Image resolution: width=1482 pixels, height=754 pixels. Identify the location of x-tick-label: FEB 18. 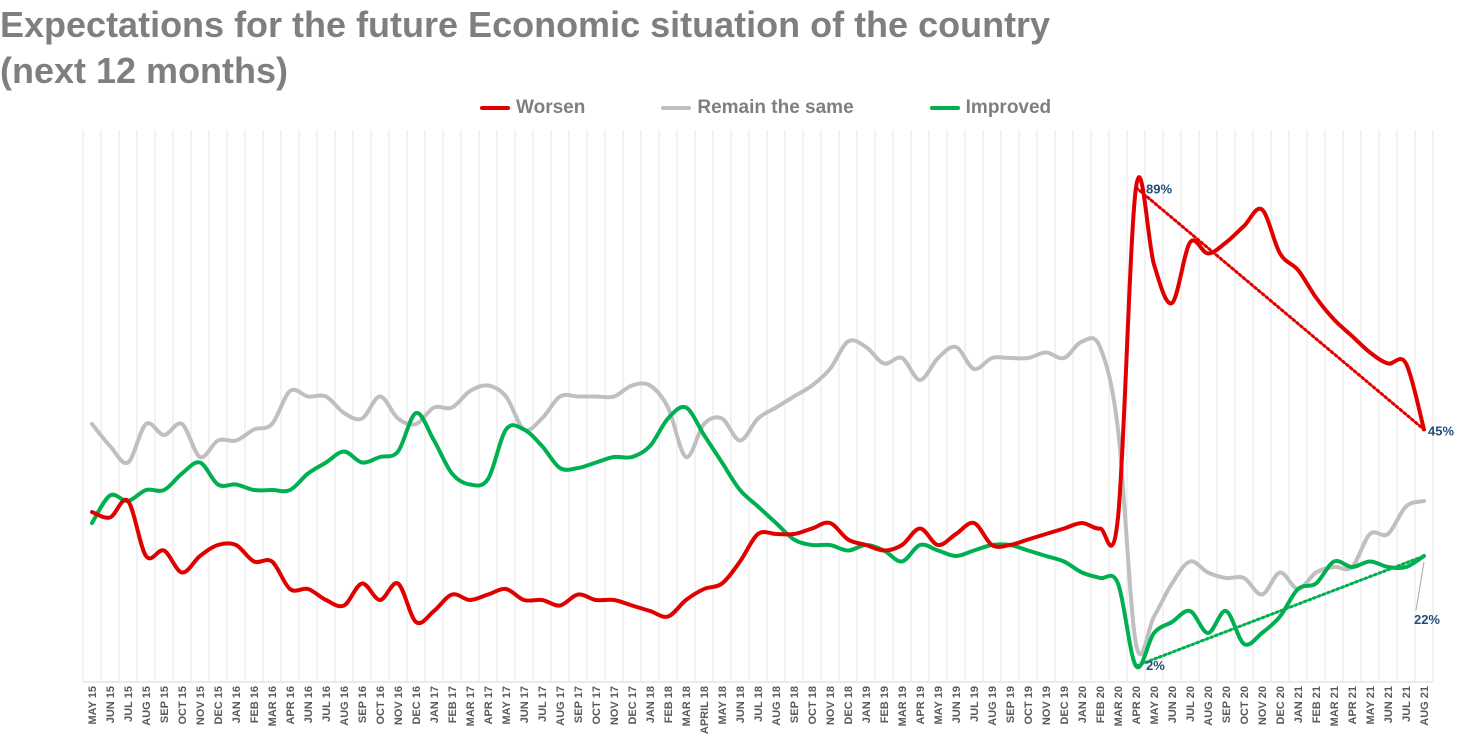
(669, 704).